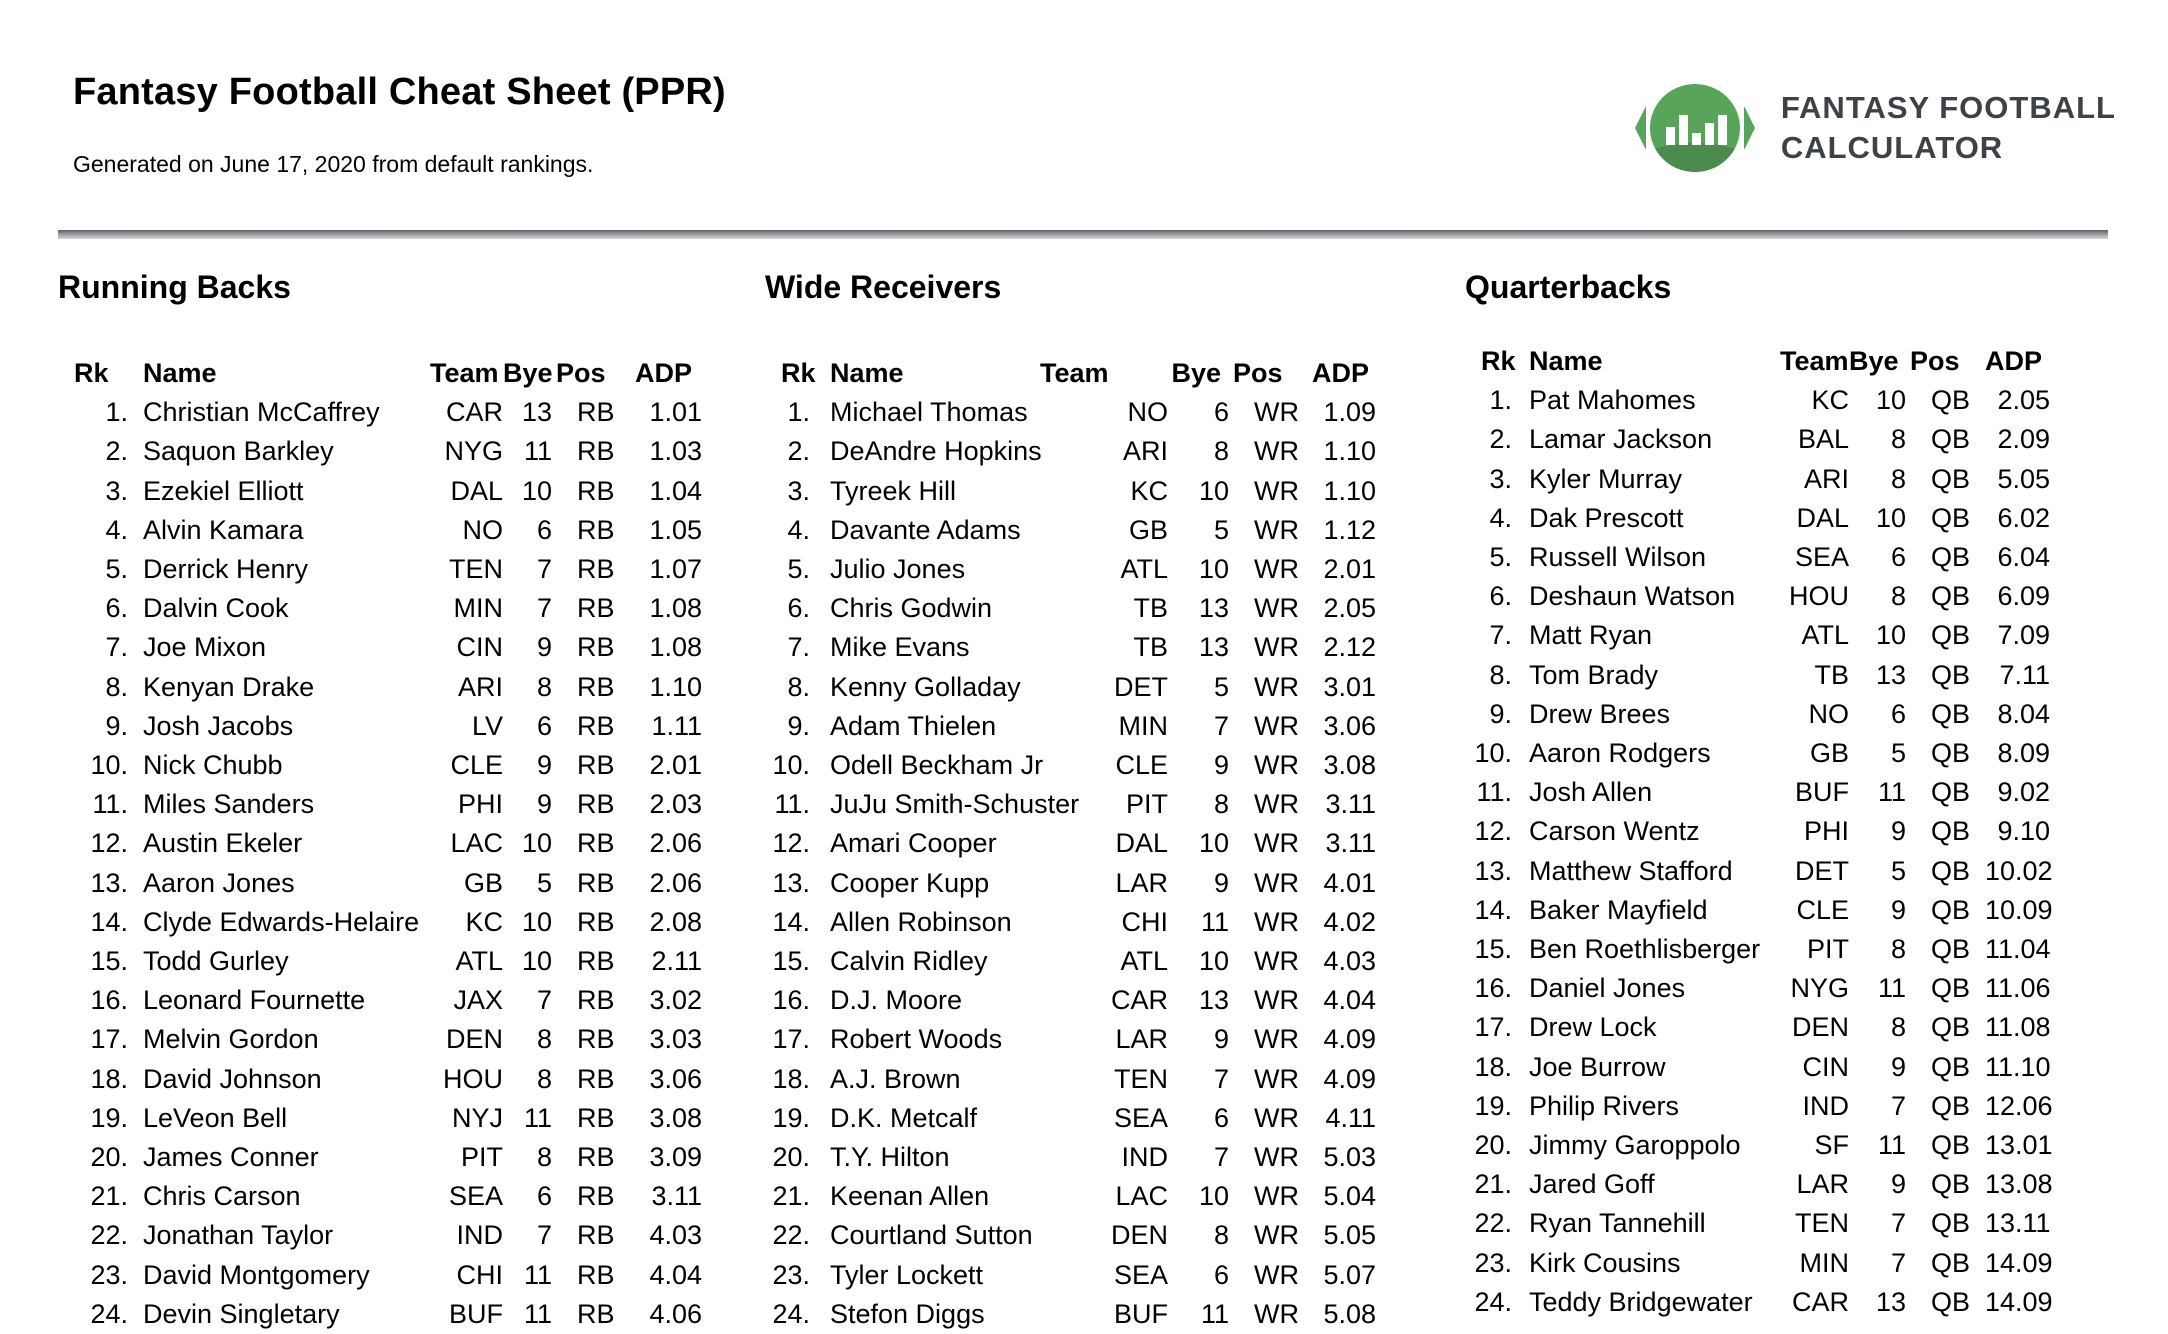  Describe the element at coordinates (1070, 412) in the screenshot. I see `player-row: 1. Michael Thomas NO 6 WR 1.09` at that location.